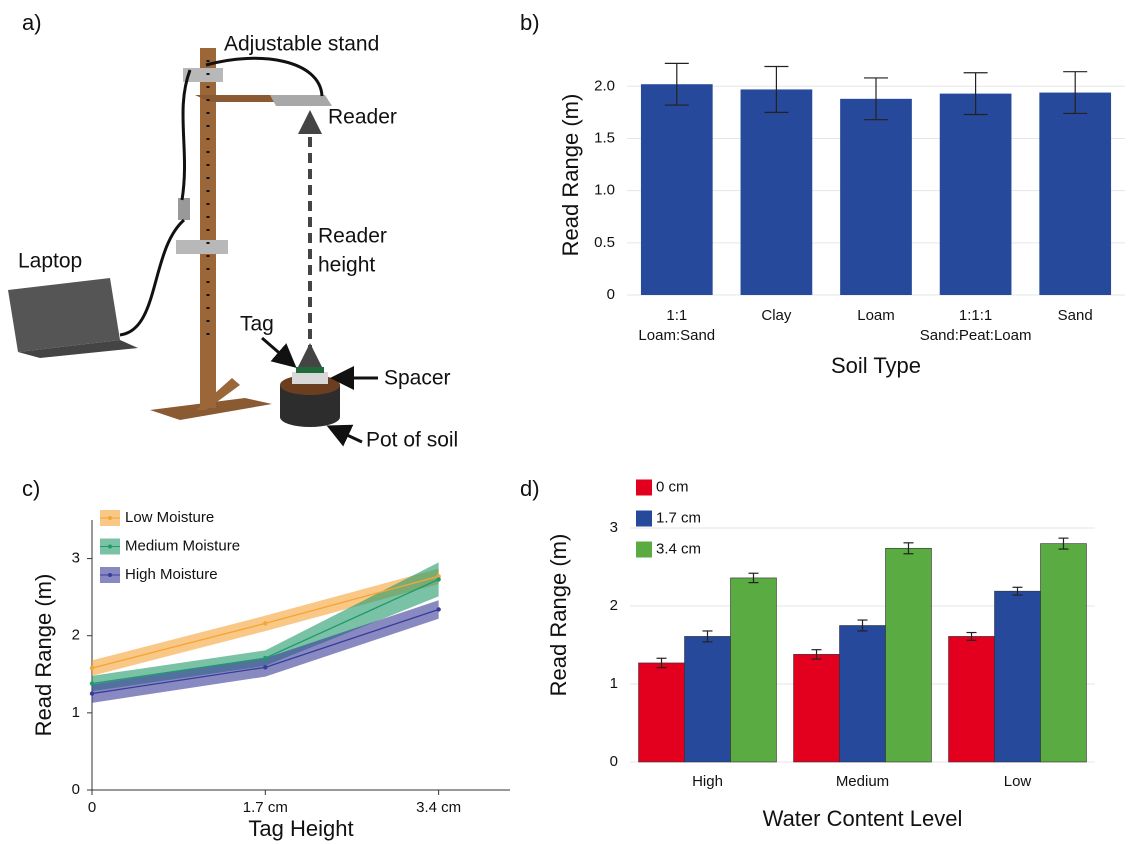 This screenshot has height=844, width=1137. What do you see at coordinates (678, 517) in the screenshot?
I see `legend-label: 1.7 cm` at bounding box center [678, 517].